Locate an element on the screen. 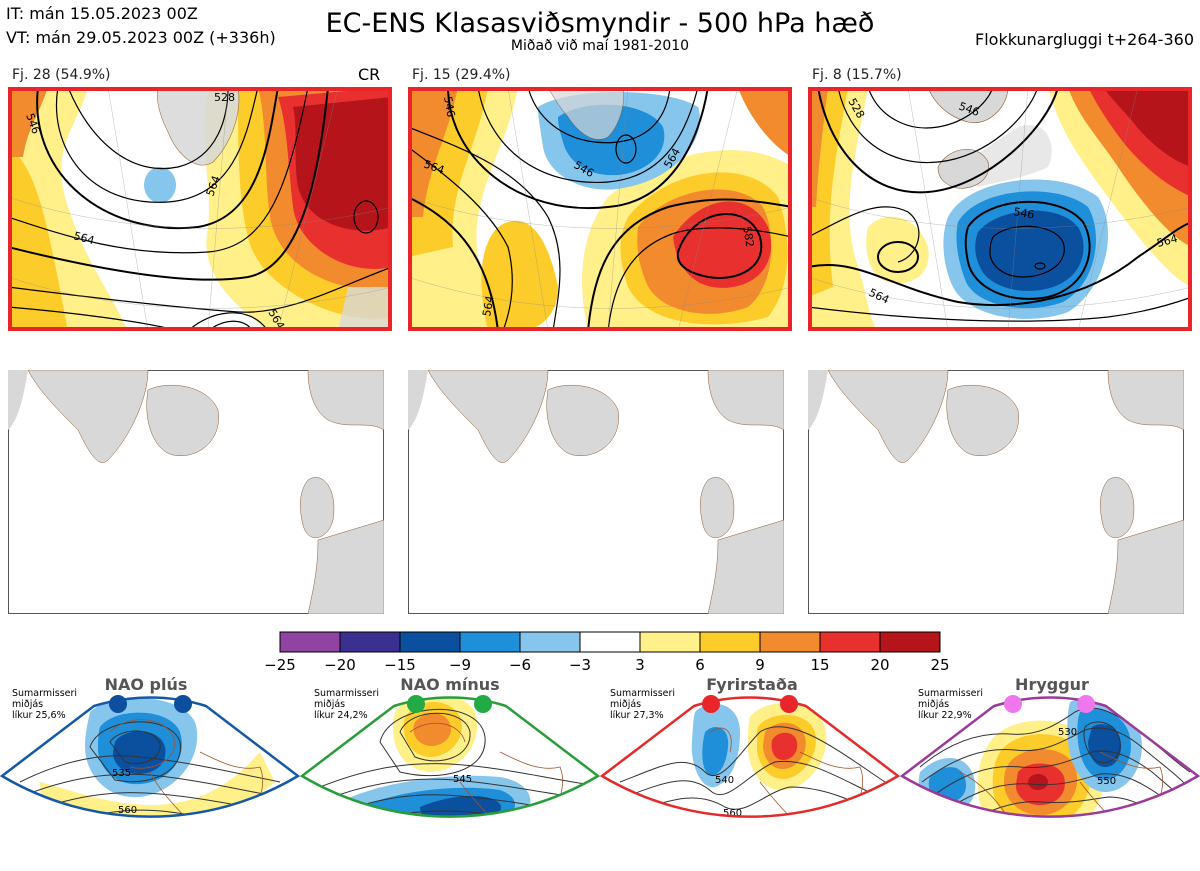 This screenshot has height=871, width=1200. colorbar-tick-label: −6 is located at coordinates (520, 665).